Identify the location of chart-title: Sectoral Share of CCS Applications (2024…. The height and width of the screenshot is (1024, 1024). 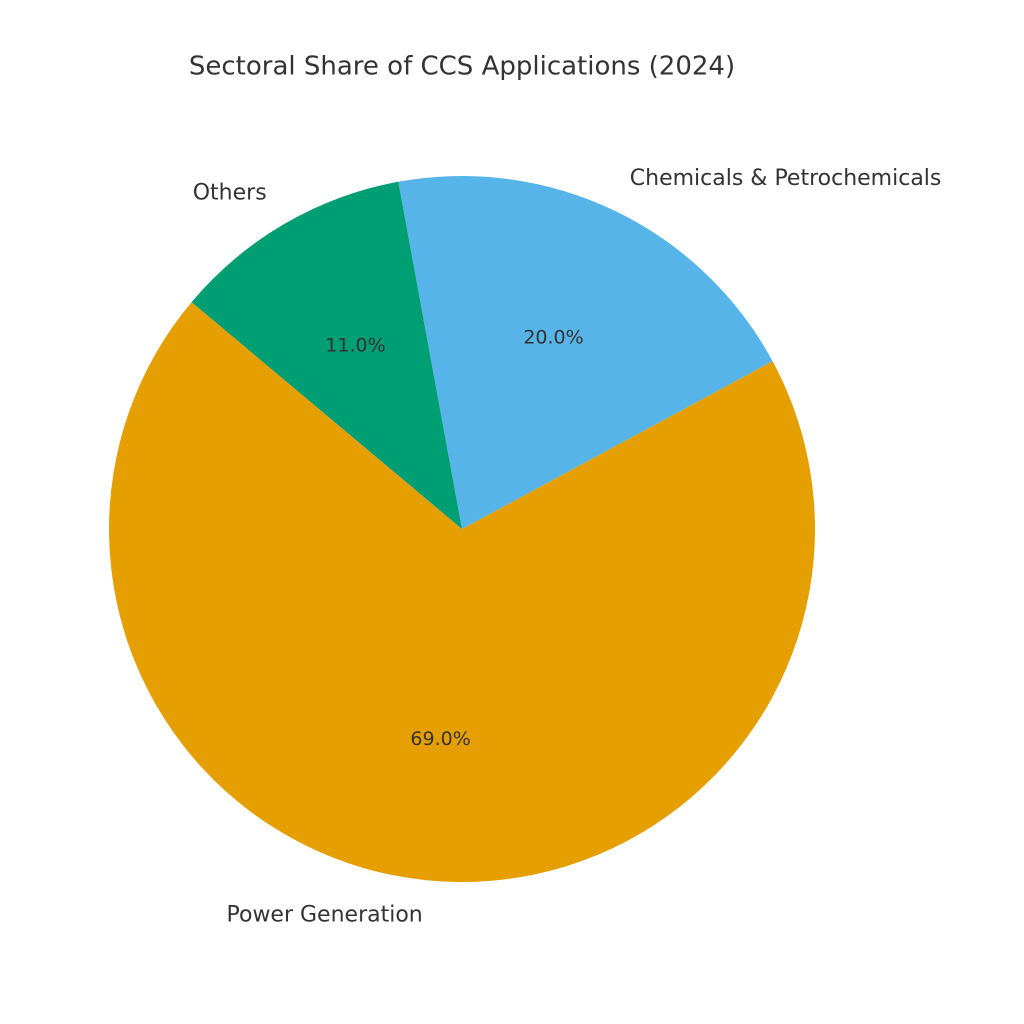
(462, 67).